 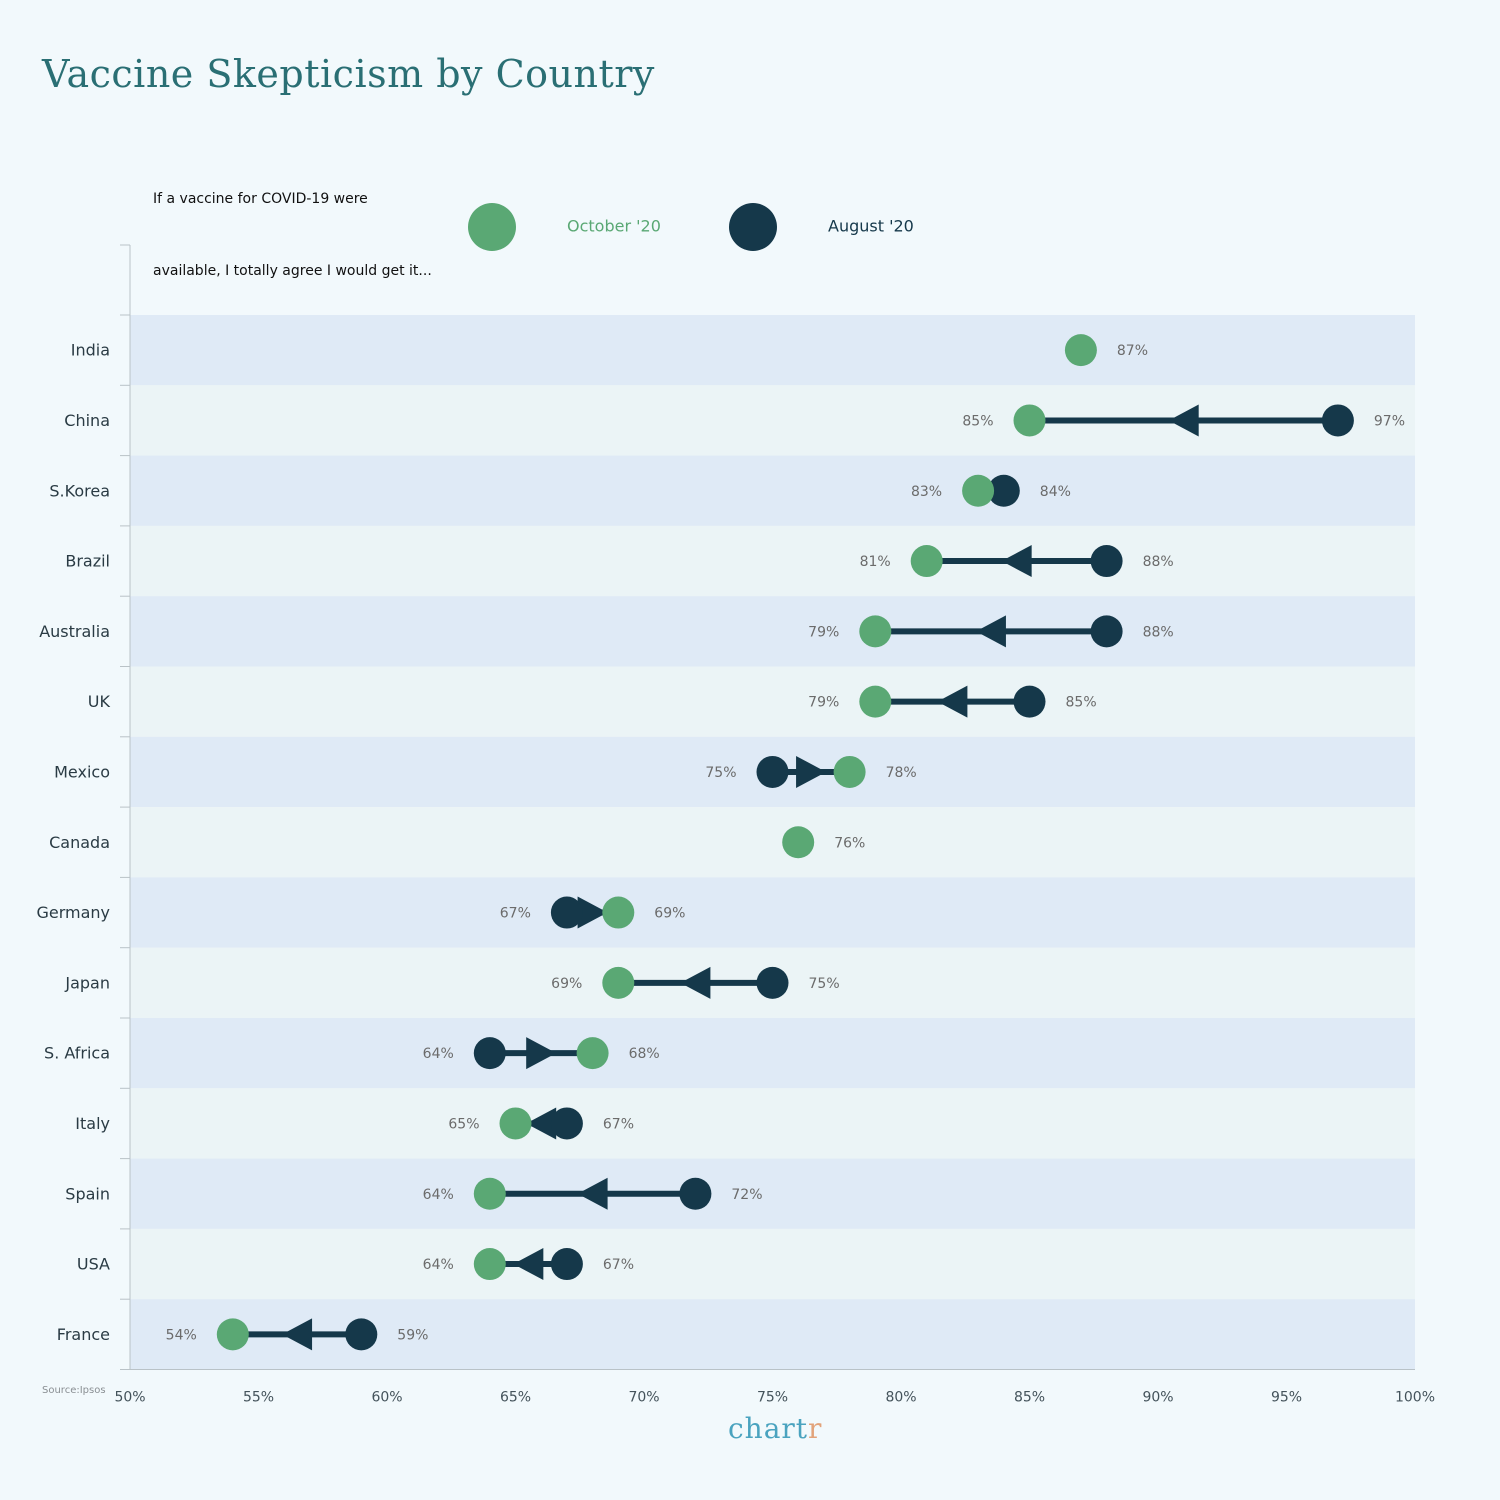 I want to click on country-label: Brazil, so click(x=87, y=561).